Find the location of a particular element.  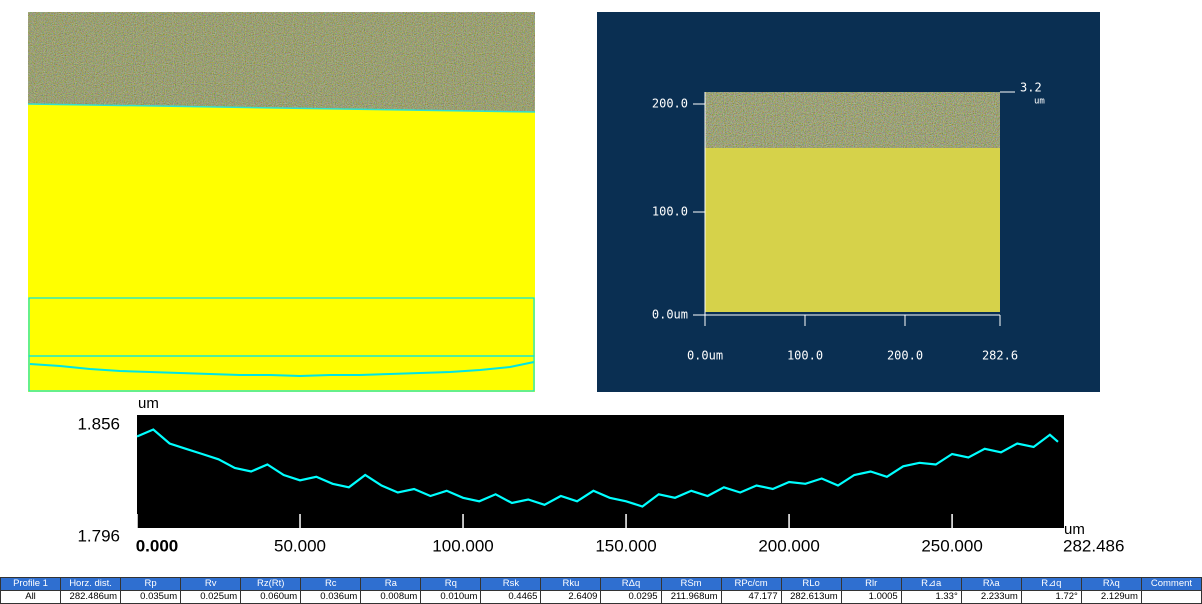

header-cell: RSm is located at coordinates (691, 584).